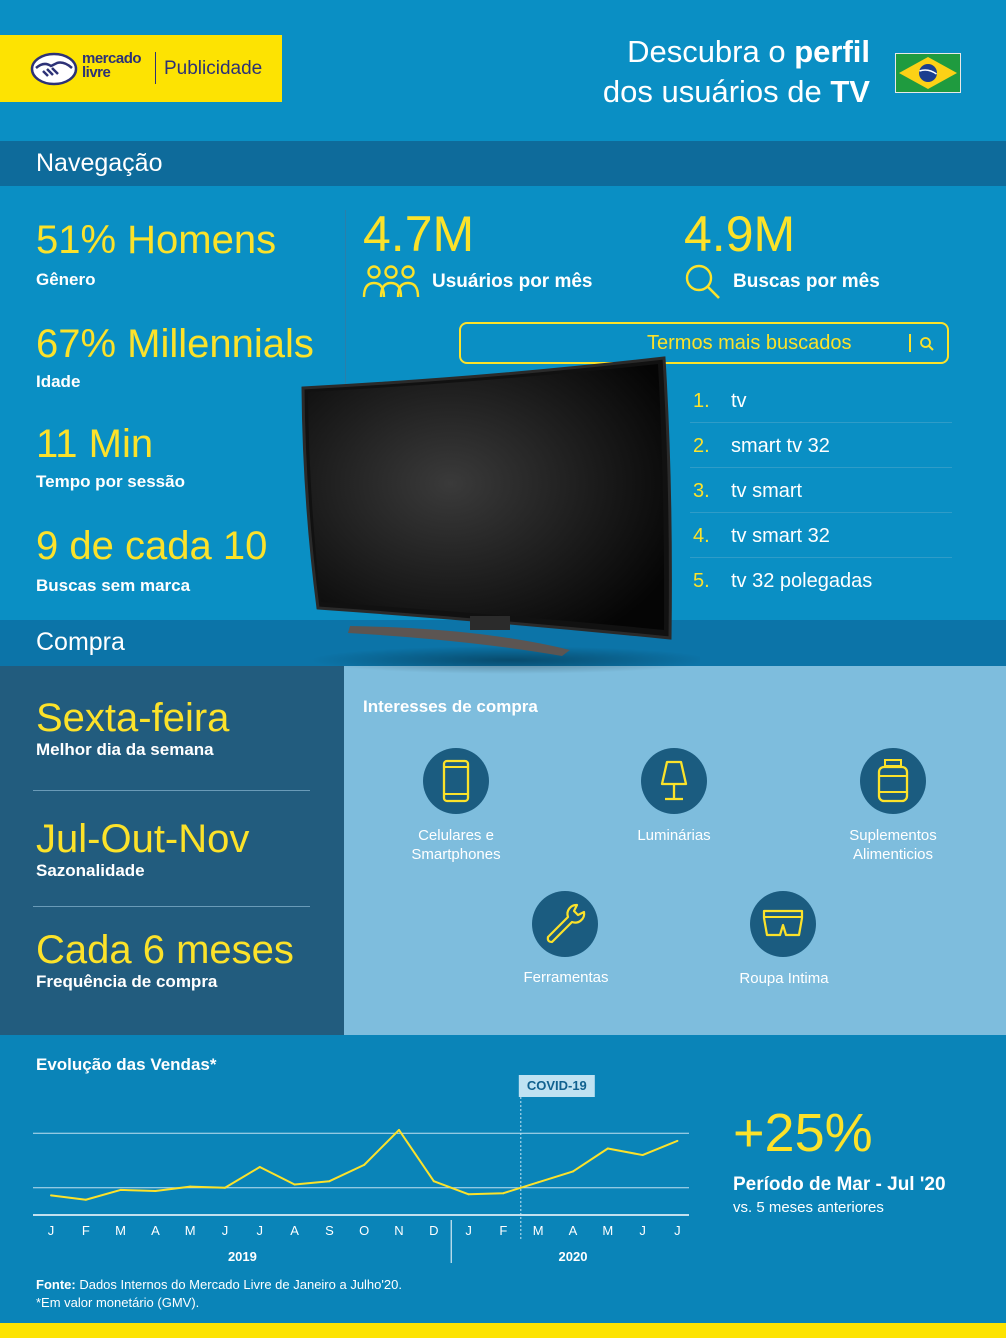  I want to click on search-icon, so click(702, 281).